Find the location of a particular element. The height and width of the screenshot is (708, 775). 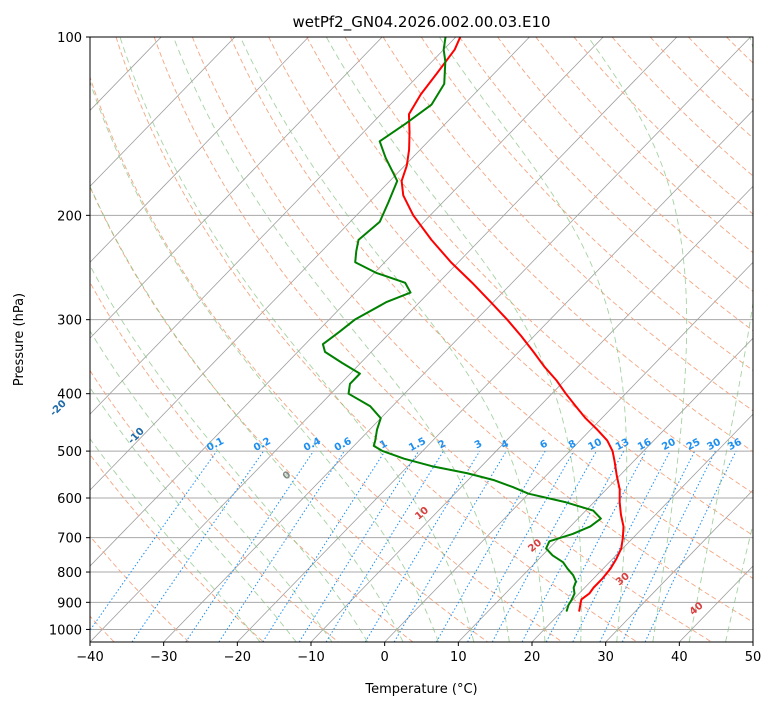

y-tick-label: 100 is located at coordinates (69, 38).